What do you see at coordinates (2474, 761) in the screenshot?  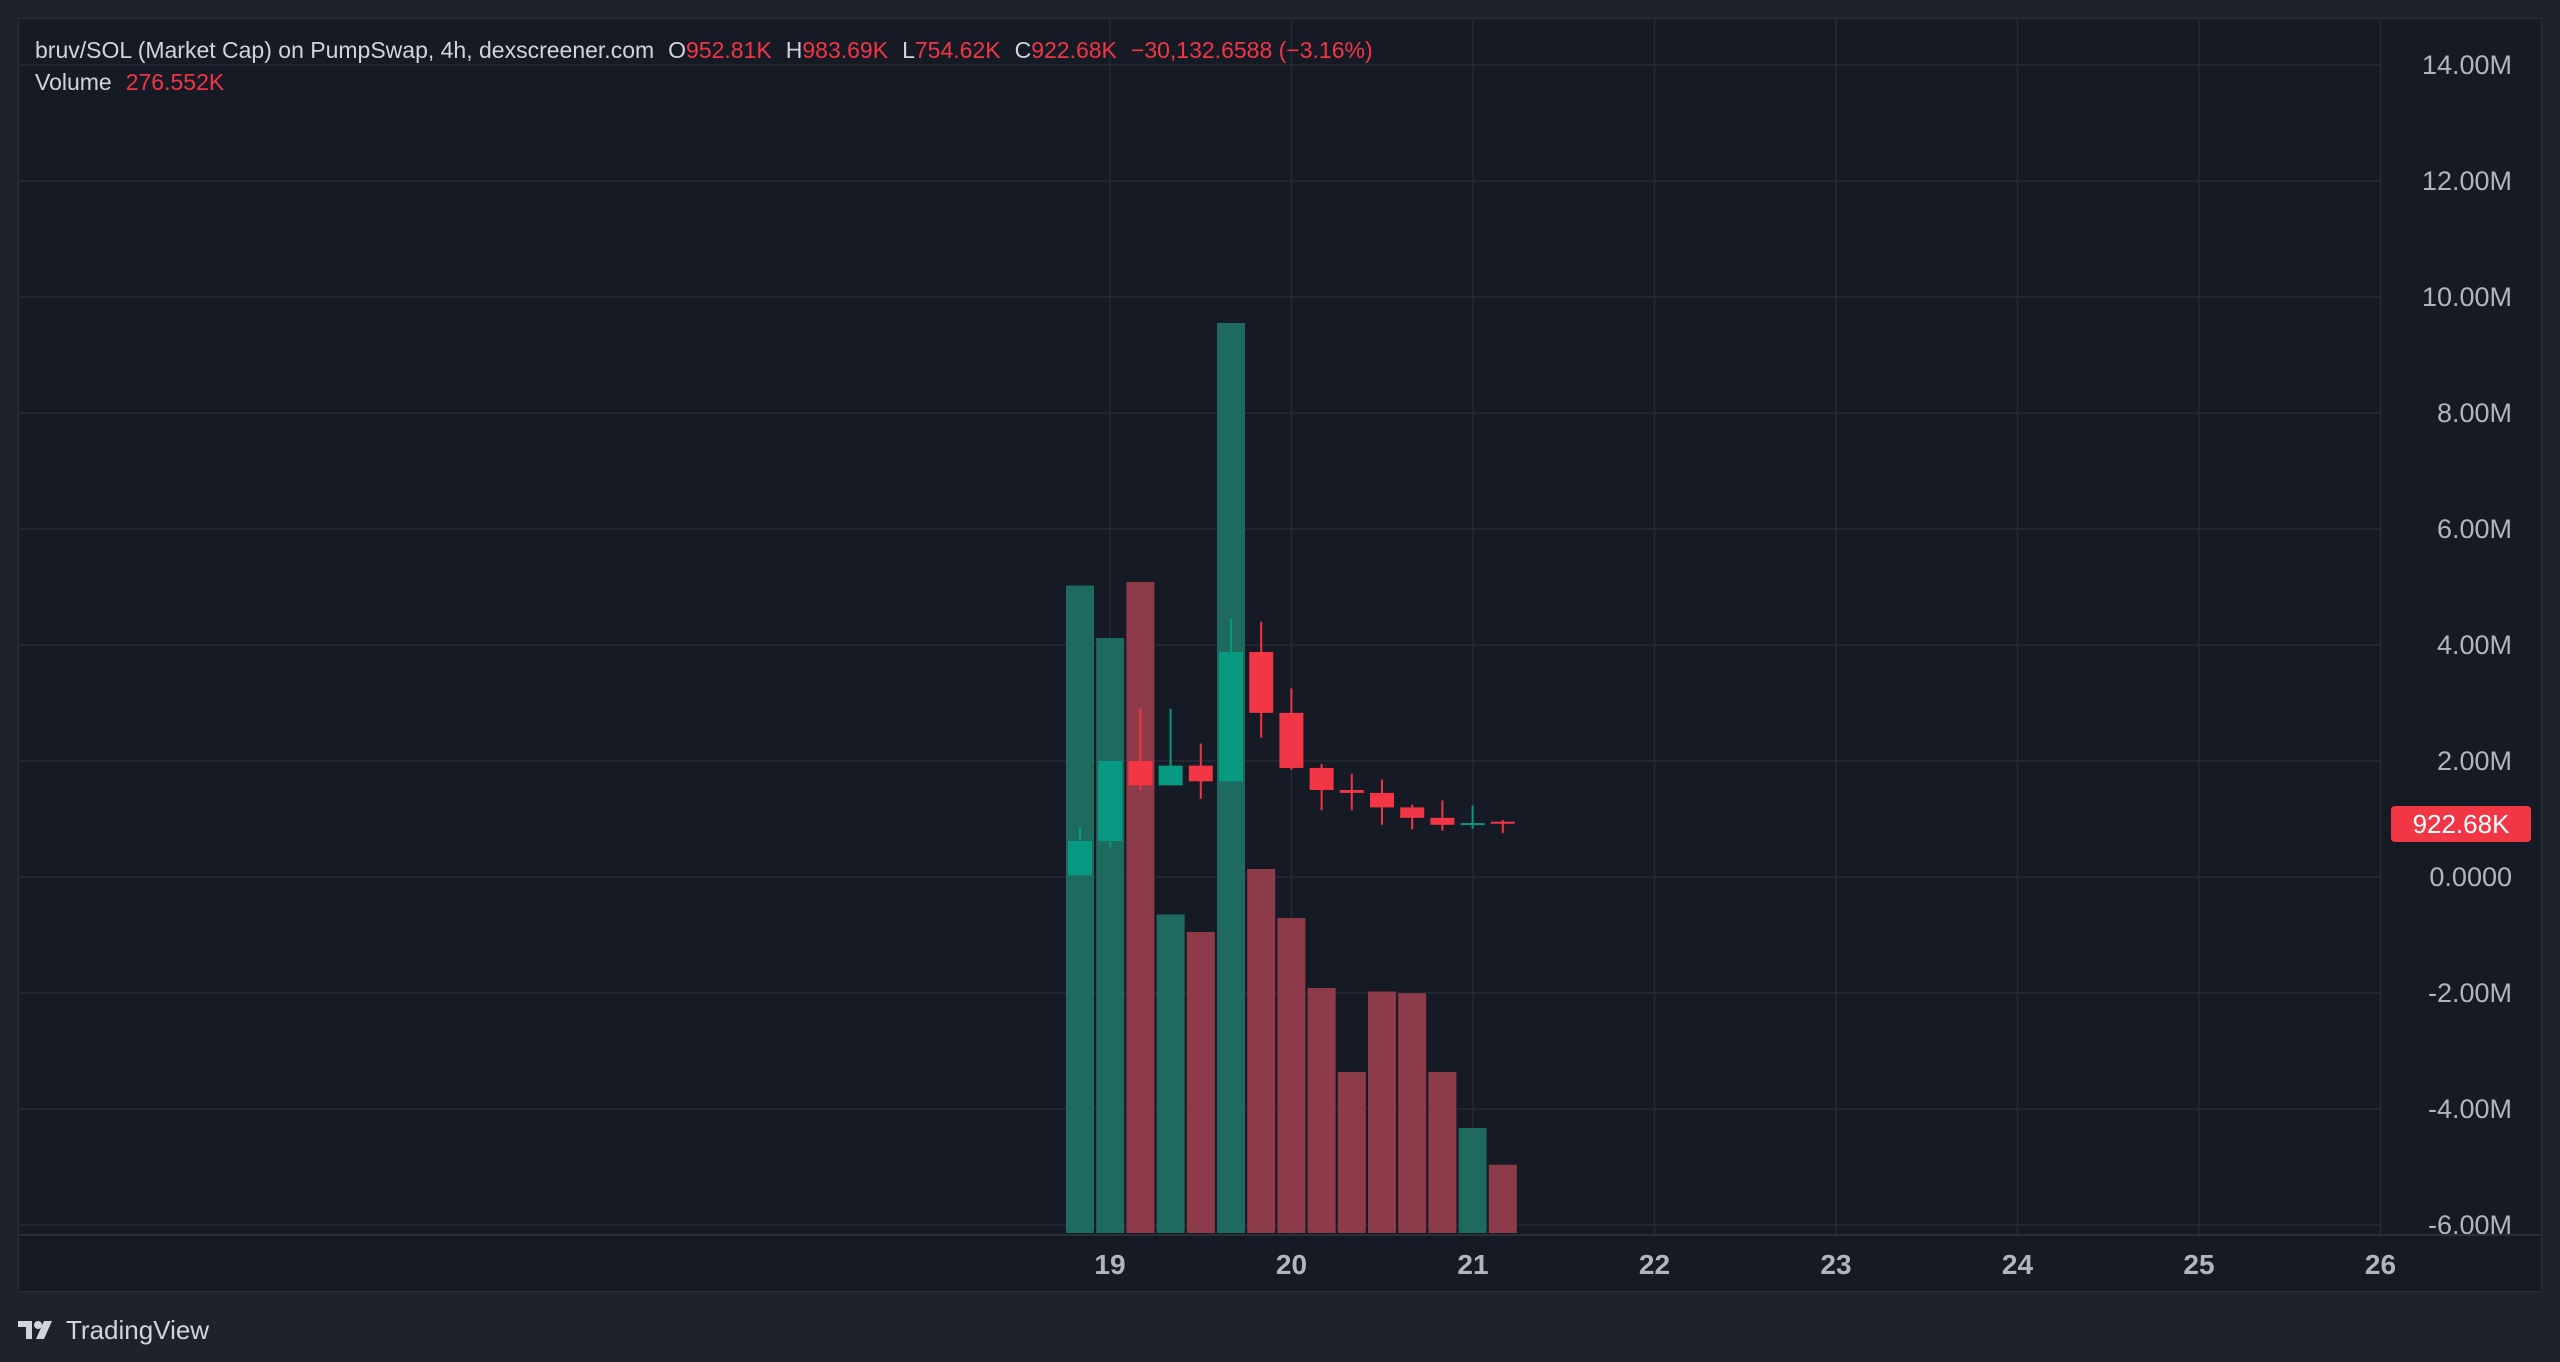 I see `price-tick-label: 2.00M` at bounding box center [2474, 761].